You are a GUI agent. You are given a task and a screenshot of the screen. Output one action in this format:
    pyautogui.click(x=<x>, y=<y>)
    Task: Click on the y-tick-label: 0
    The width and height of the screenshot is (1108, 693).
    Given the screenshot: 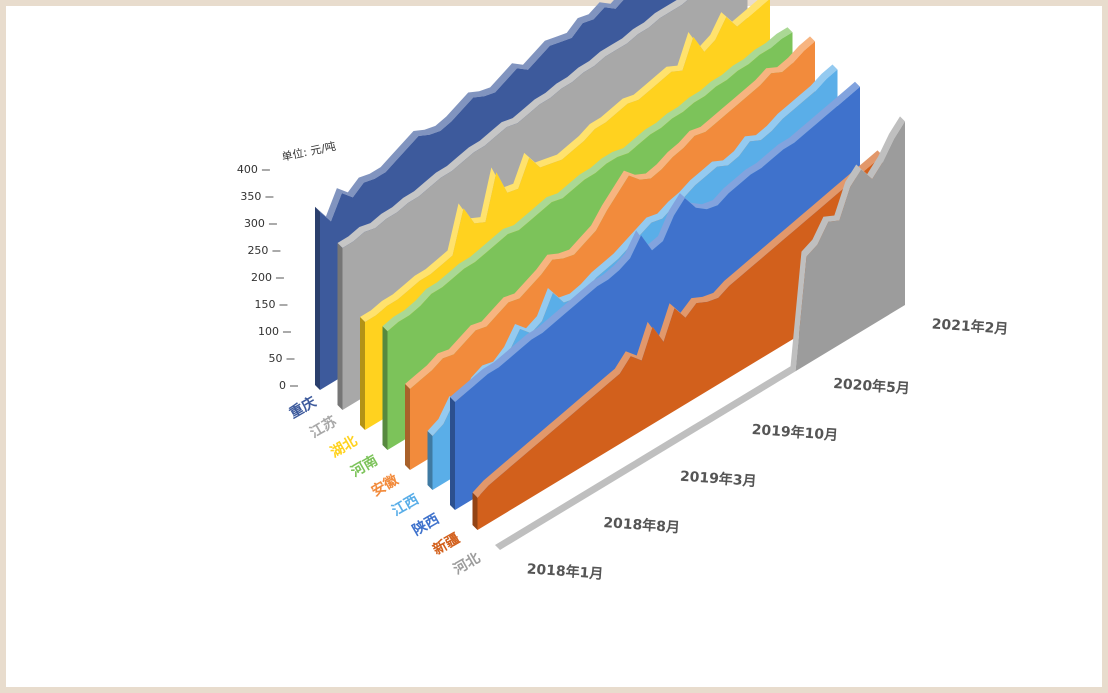 What is the action you would take?
    pyautogui.click(x=282, y=385)
    